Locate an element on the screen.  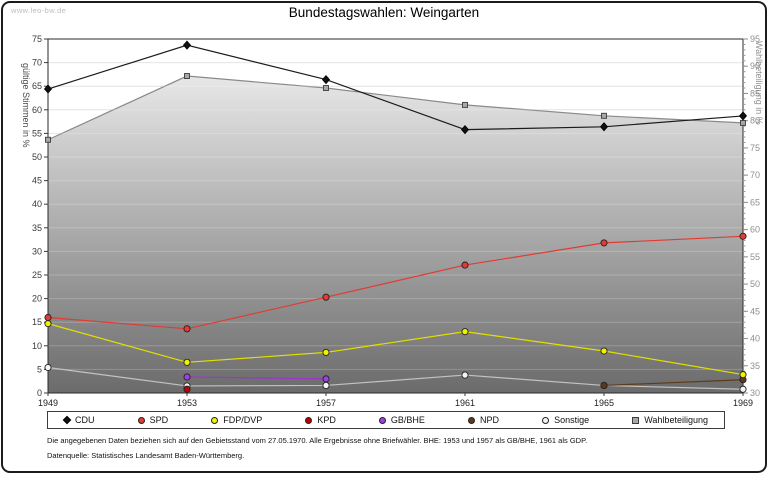
legend-item-kpd: KPD is located at coordinates (320, 420).